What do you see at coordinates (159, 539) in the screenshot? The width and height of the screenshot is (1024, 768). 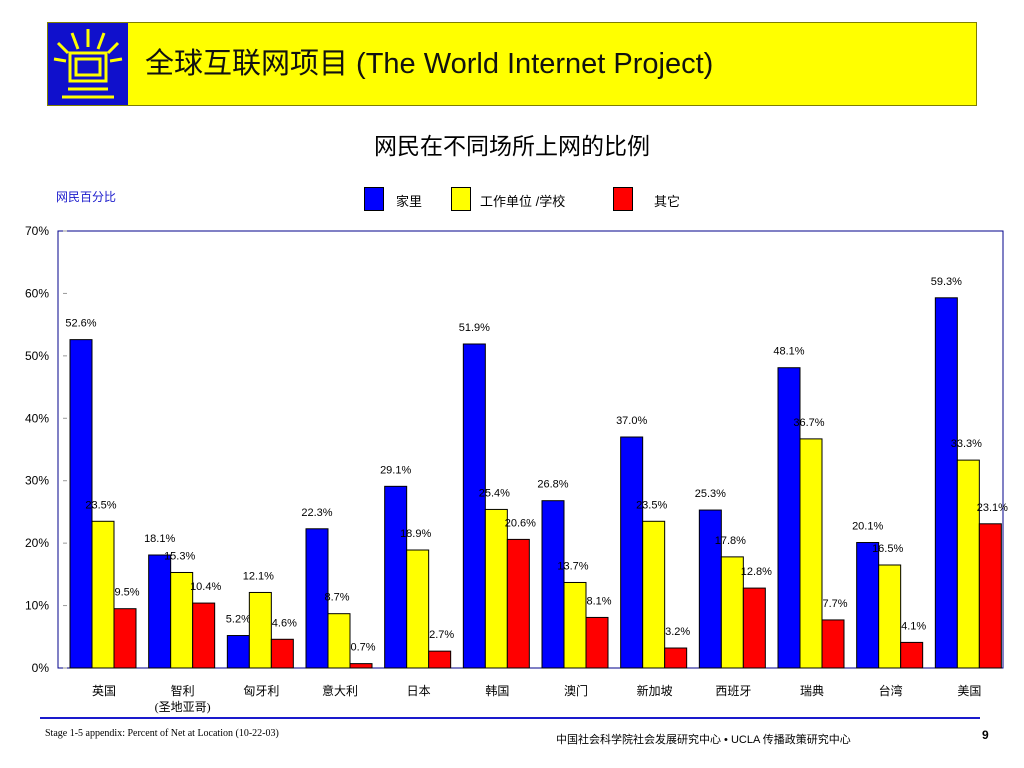 I see `data-label: 18.1%` at bounding box center [159, 539].